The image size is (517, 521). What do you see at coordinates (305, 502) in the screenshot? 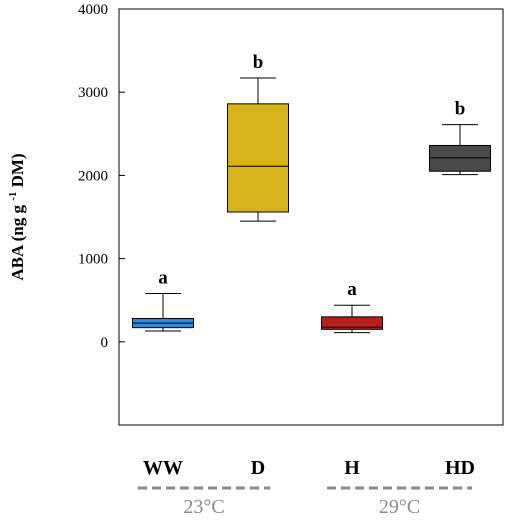
I see `temperature-groups: 23°C 29°C` at bounding box center [305, 502].